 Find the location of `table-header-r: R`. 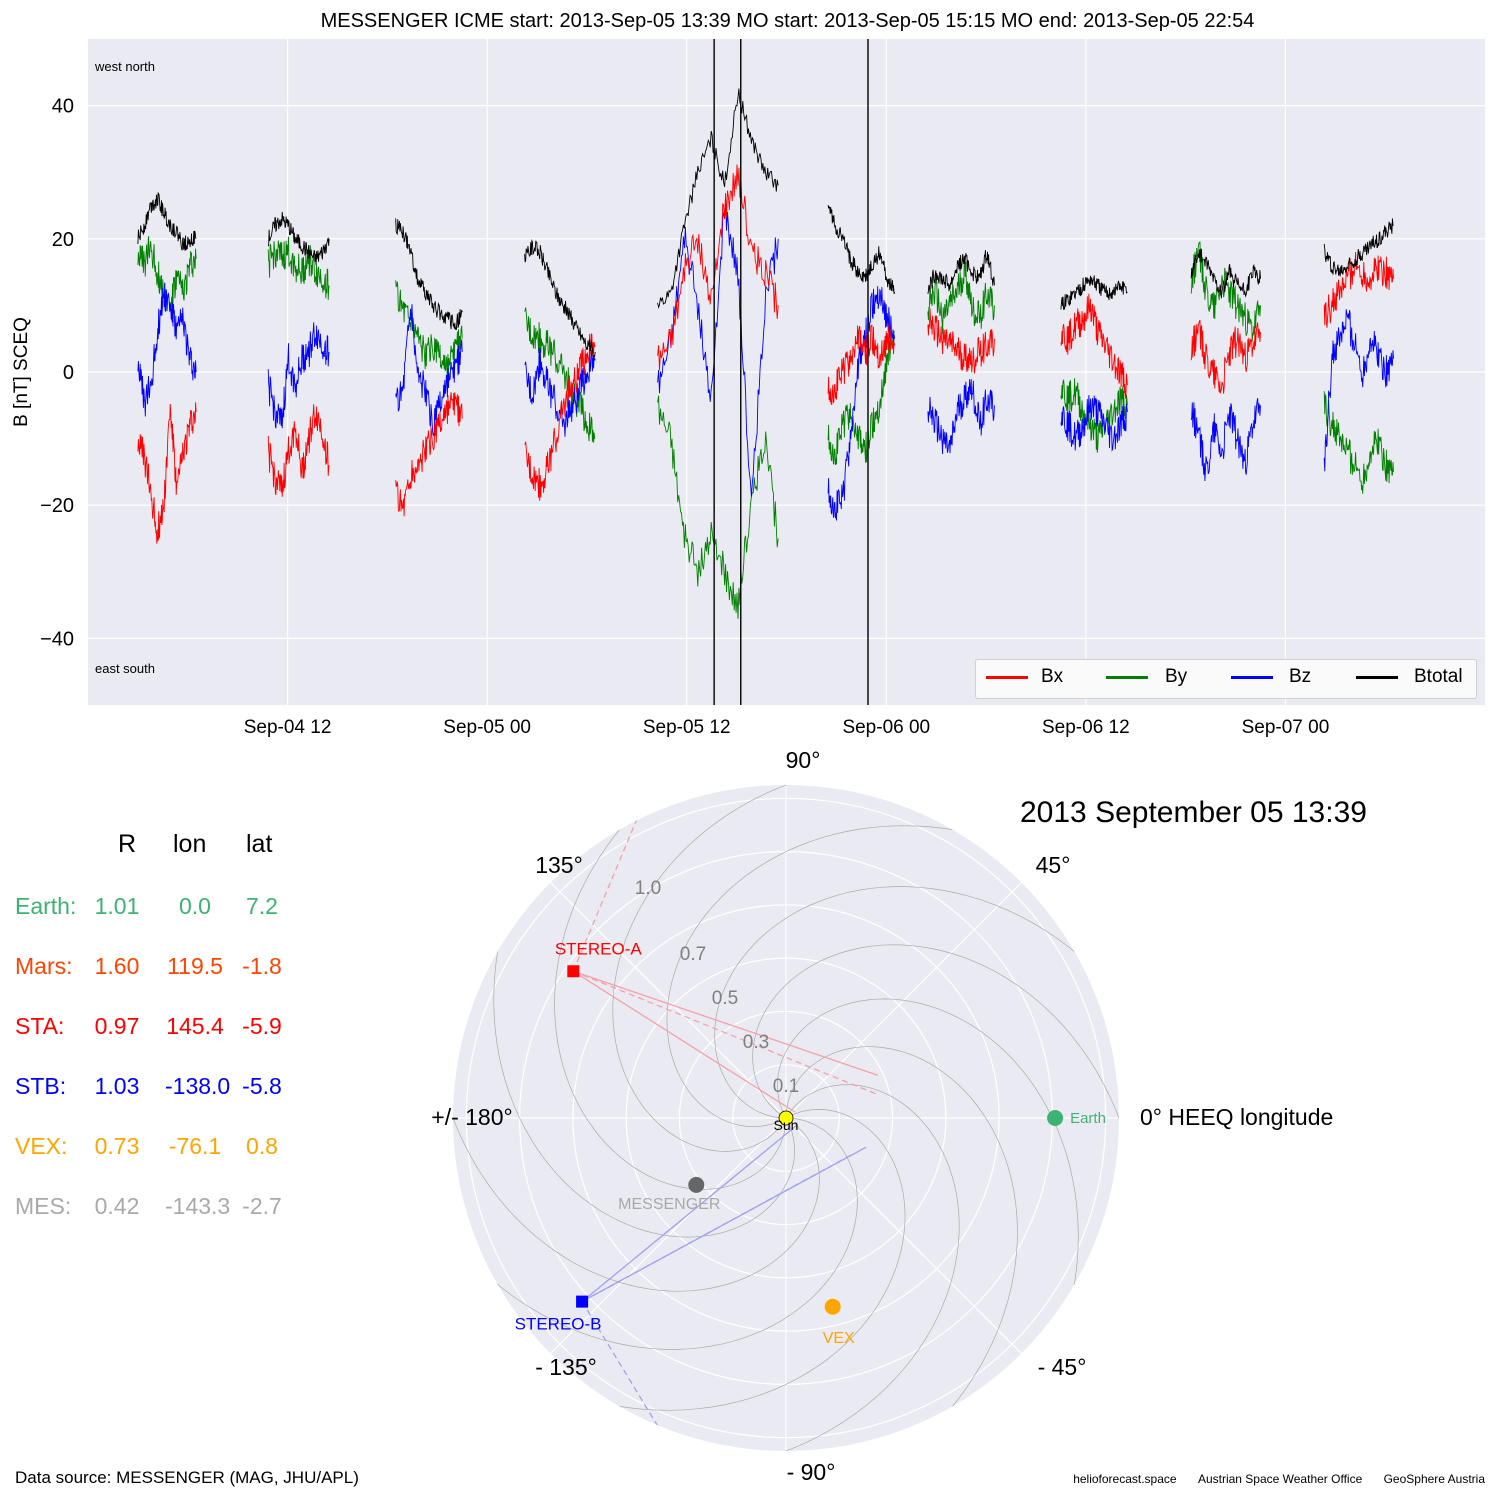

table-header-r: R is located at coordinates (127, 844).